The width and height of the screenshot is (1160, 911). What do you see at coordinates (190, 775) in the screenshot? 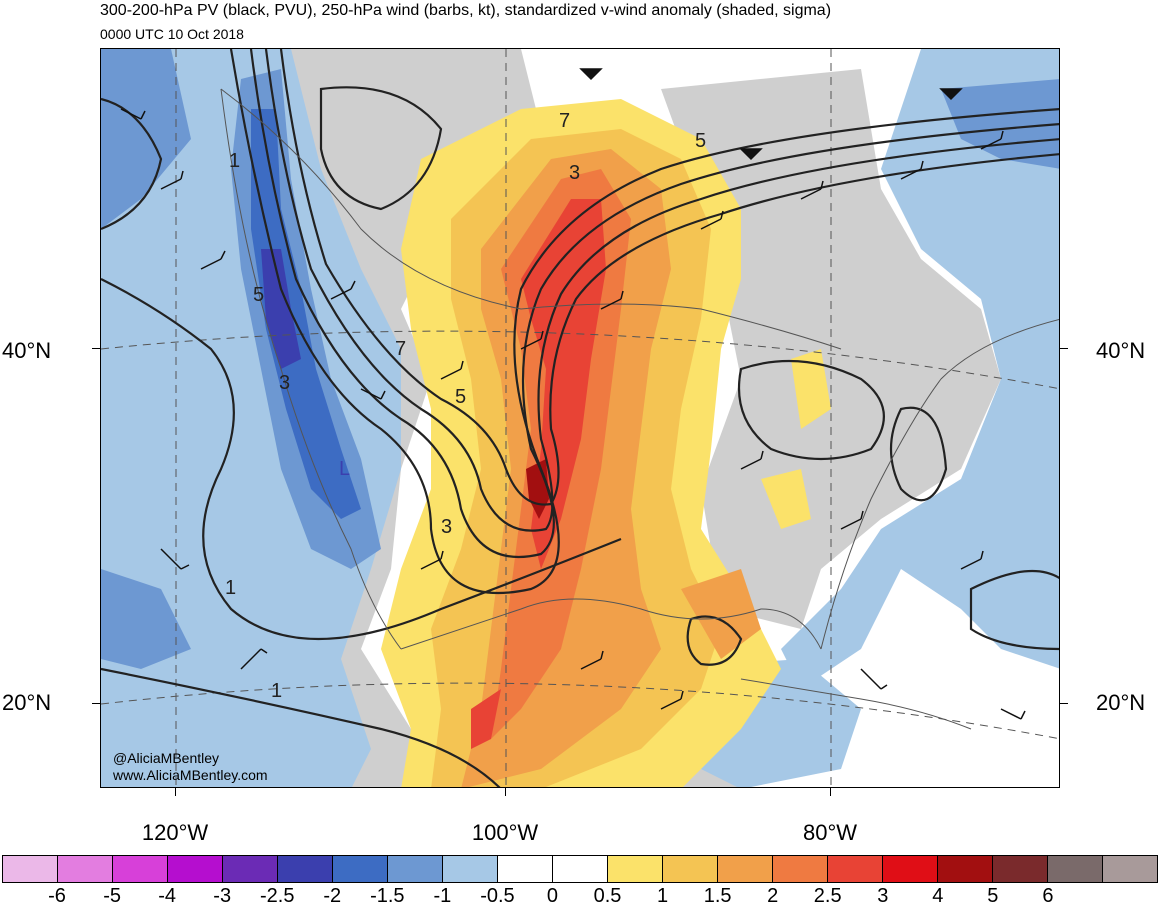
I see `credit-website: www.AliciaMBentley.com` at bounding box center [190, 775].